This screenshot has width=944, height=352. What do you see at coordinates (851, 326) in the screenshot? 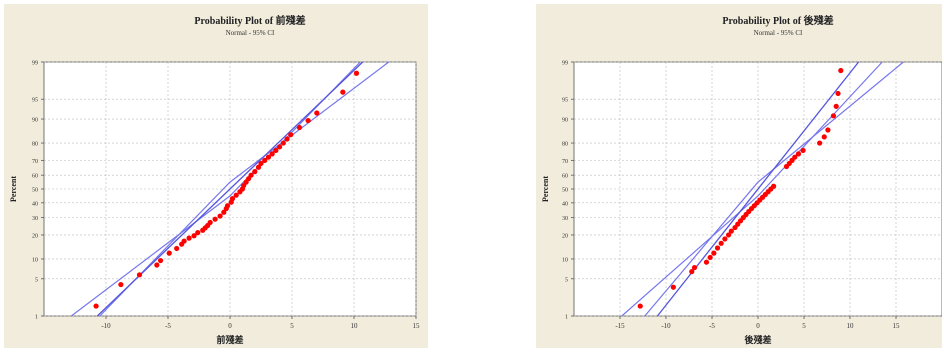
I see `x-tick-label: 10` at bounding box center [851, 326].